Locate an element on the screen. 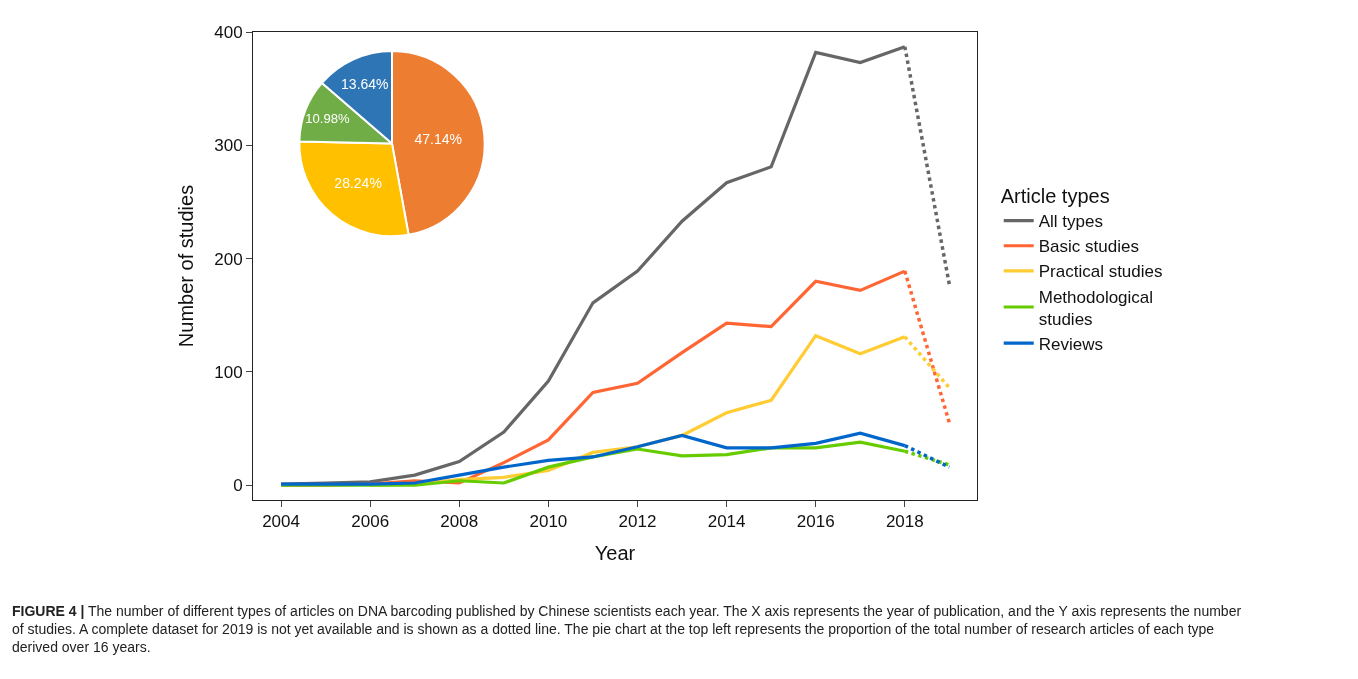 The image size is (1358, 679). legend-label: Reviews is located at coordinates (1070, 344).